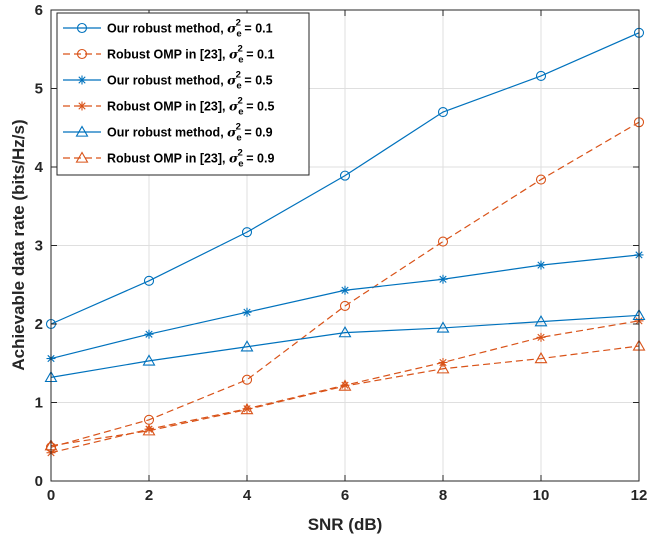  Describe the element at coordinates (18, 244) in the screenshot. I see `y-axis-label: Achievable data rate (bits/Hz/s)` at that location.